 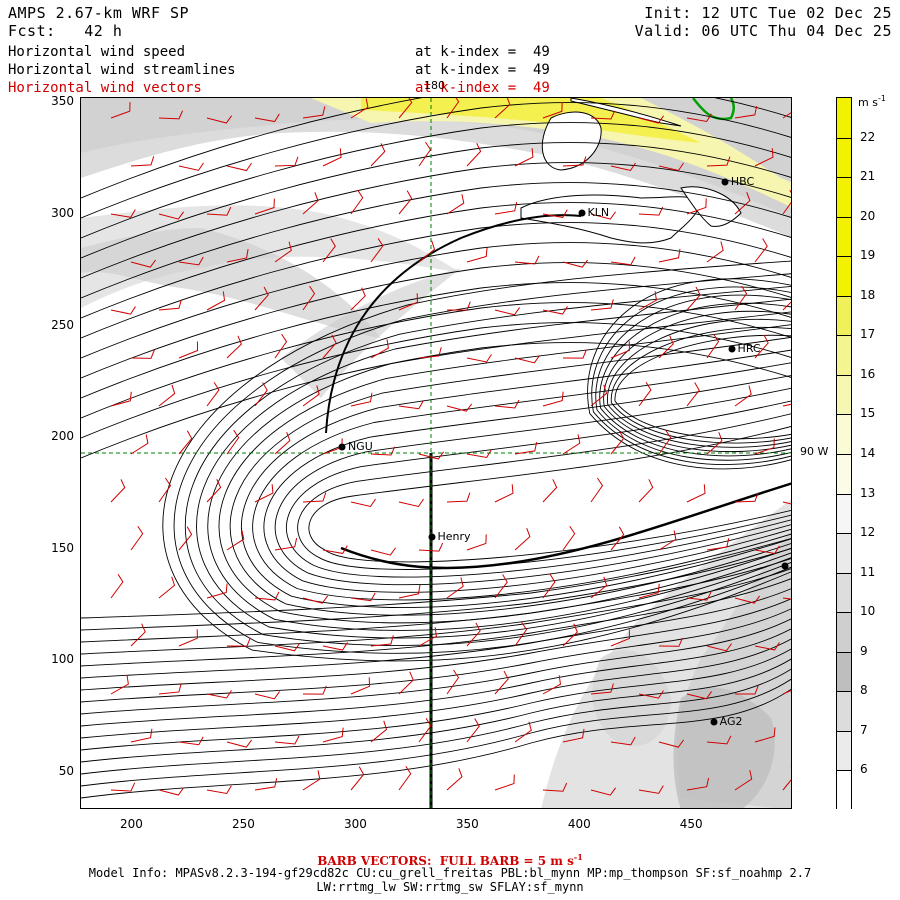 I want to click on y-tick-label: 200, so click(x=62, y=436).